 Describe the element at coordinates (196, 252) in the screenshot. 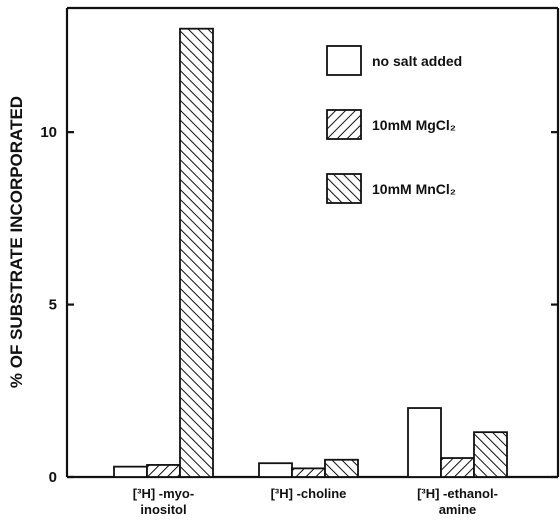

I see `bar-series2-cat0` at that location.